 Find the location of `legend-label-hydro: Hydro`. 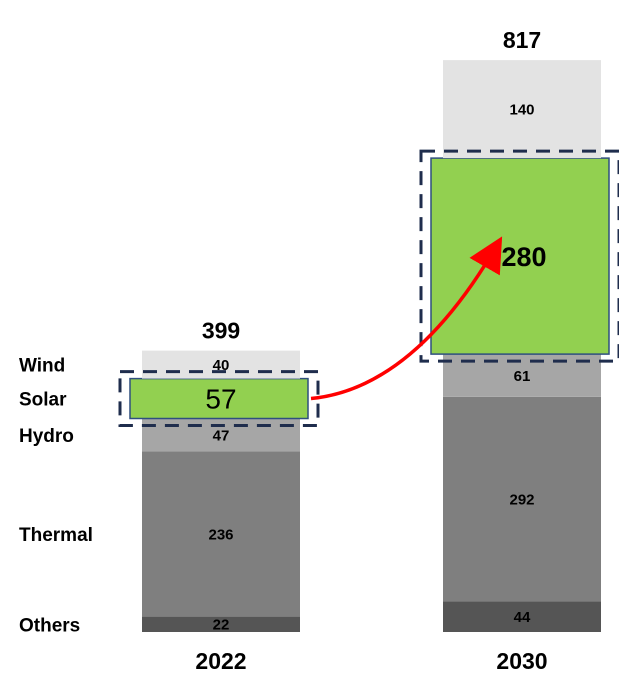

legend-label-hydro: Hydro is located at coordinates (46, 436).